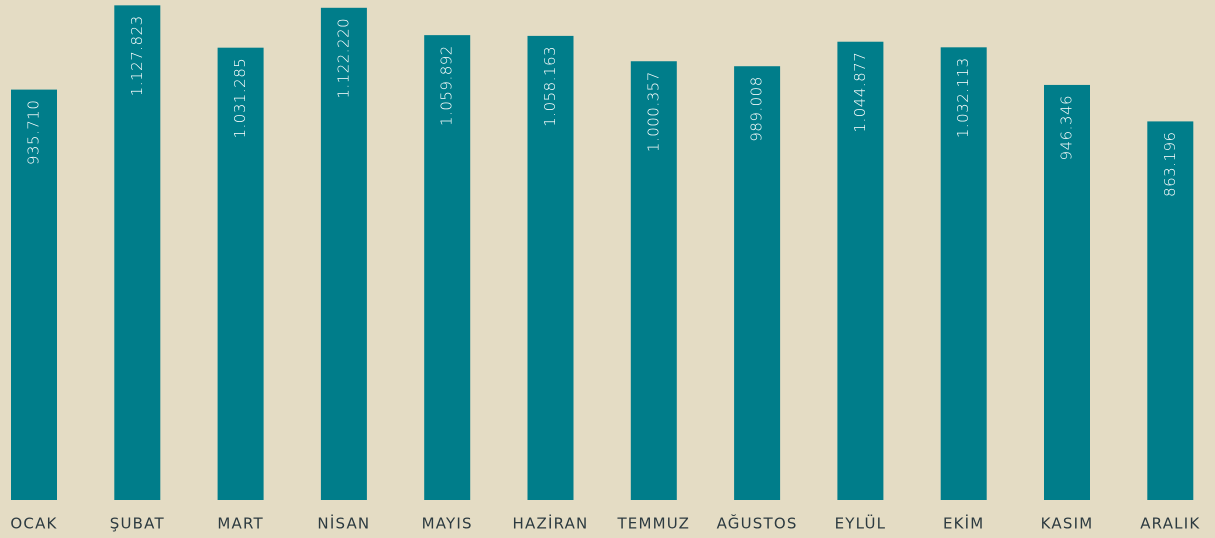 The height and width of the screenshot is (538, 1215). Describe the element at coordinates (137, 524) in the screenshot. I see `x-tick-label: ŞUBAT` at that location.